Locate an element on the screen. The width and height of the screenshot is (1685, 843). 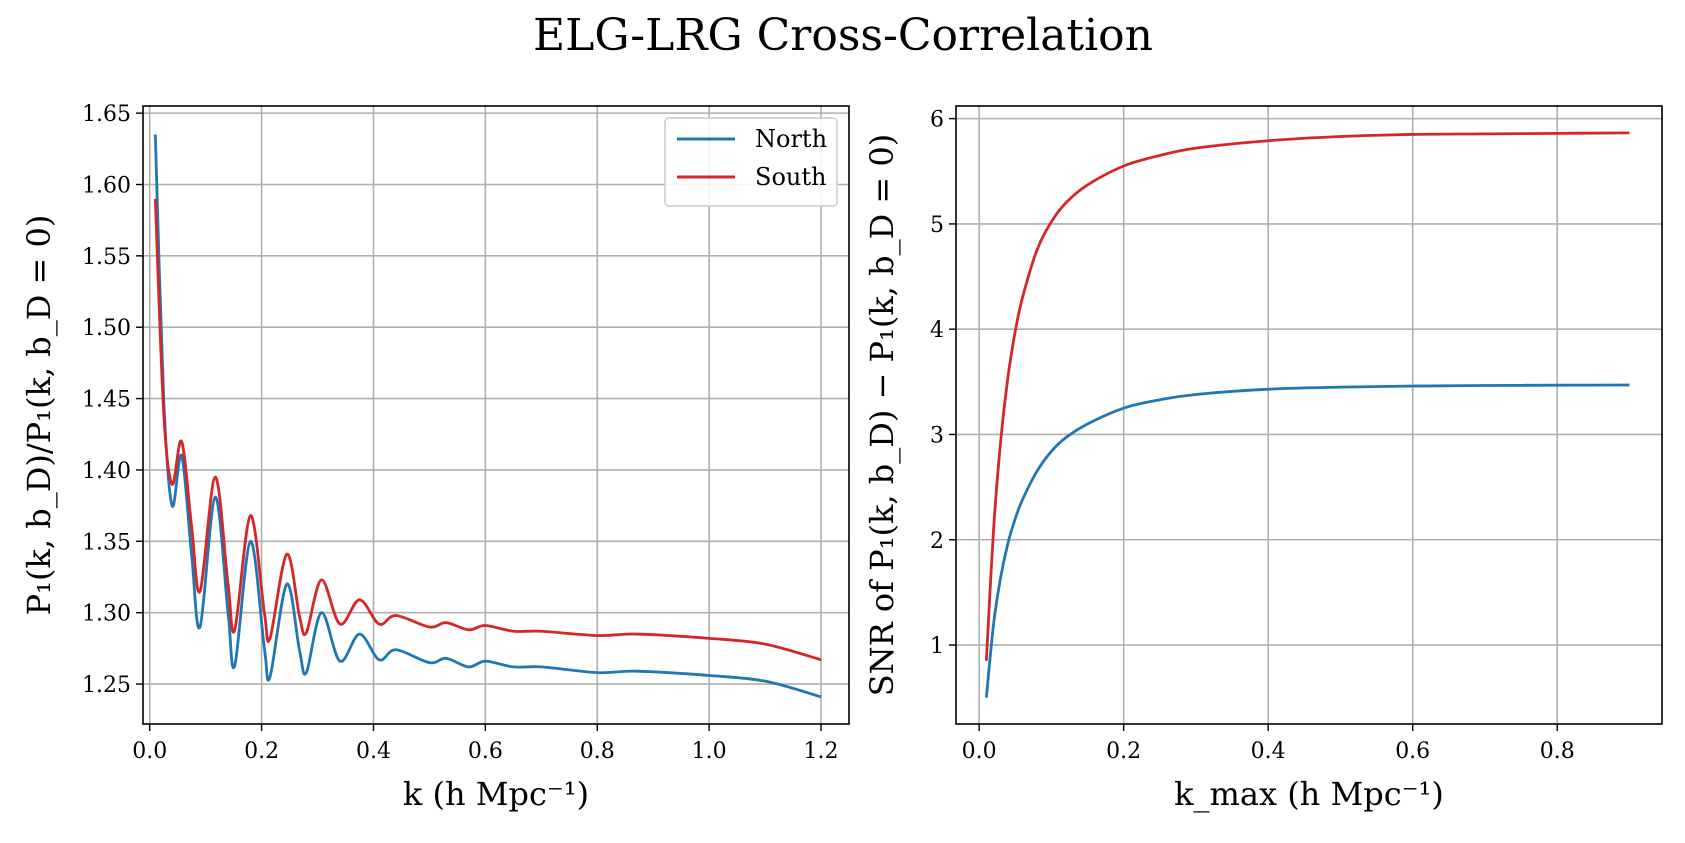
y-tick-label: 6 is located at coordinates (937, 120).